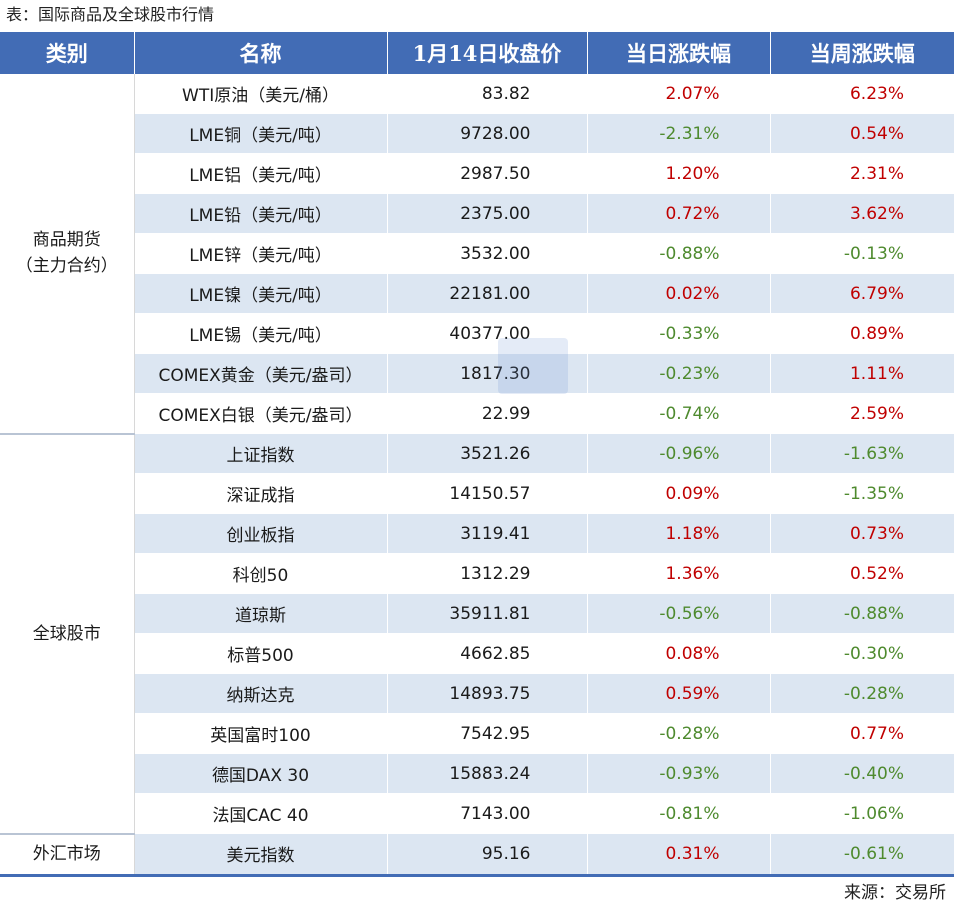 This screenshot has height=907, width=954. What do you see at coordinates (679, 413) in the screenshot?
I see `daily-change: -0.74%` at bounding box center [679, 413].